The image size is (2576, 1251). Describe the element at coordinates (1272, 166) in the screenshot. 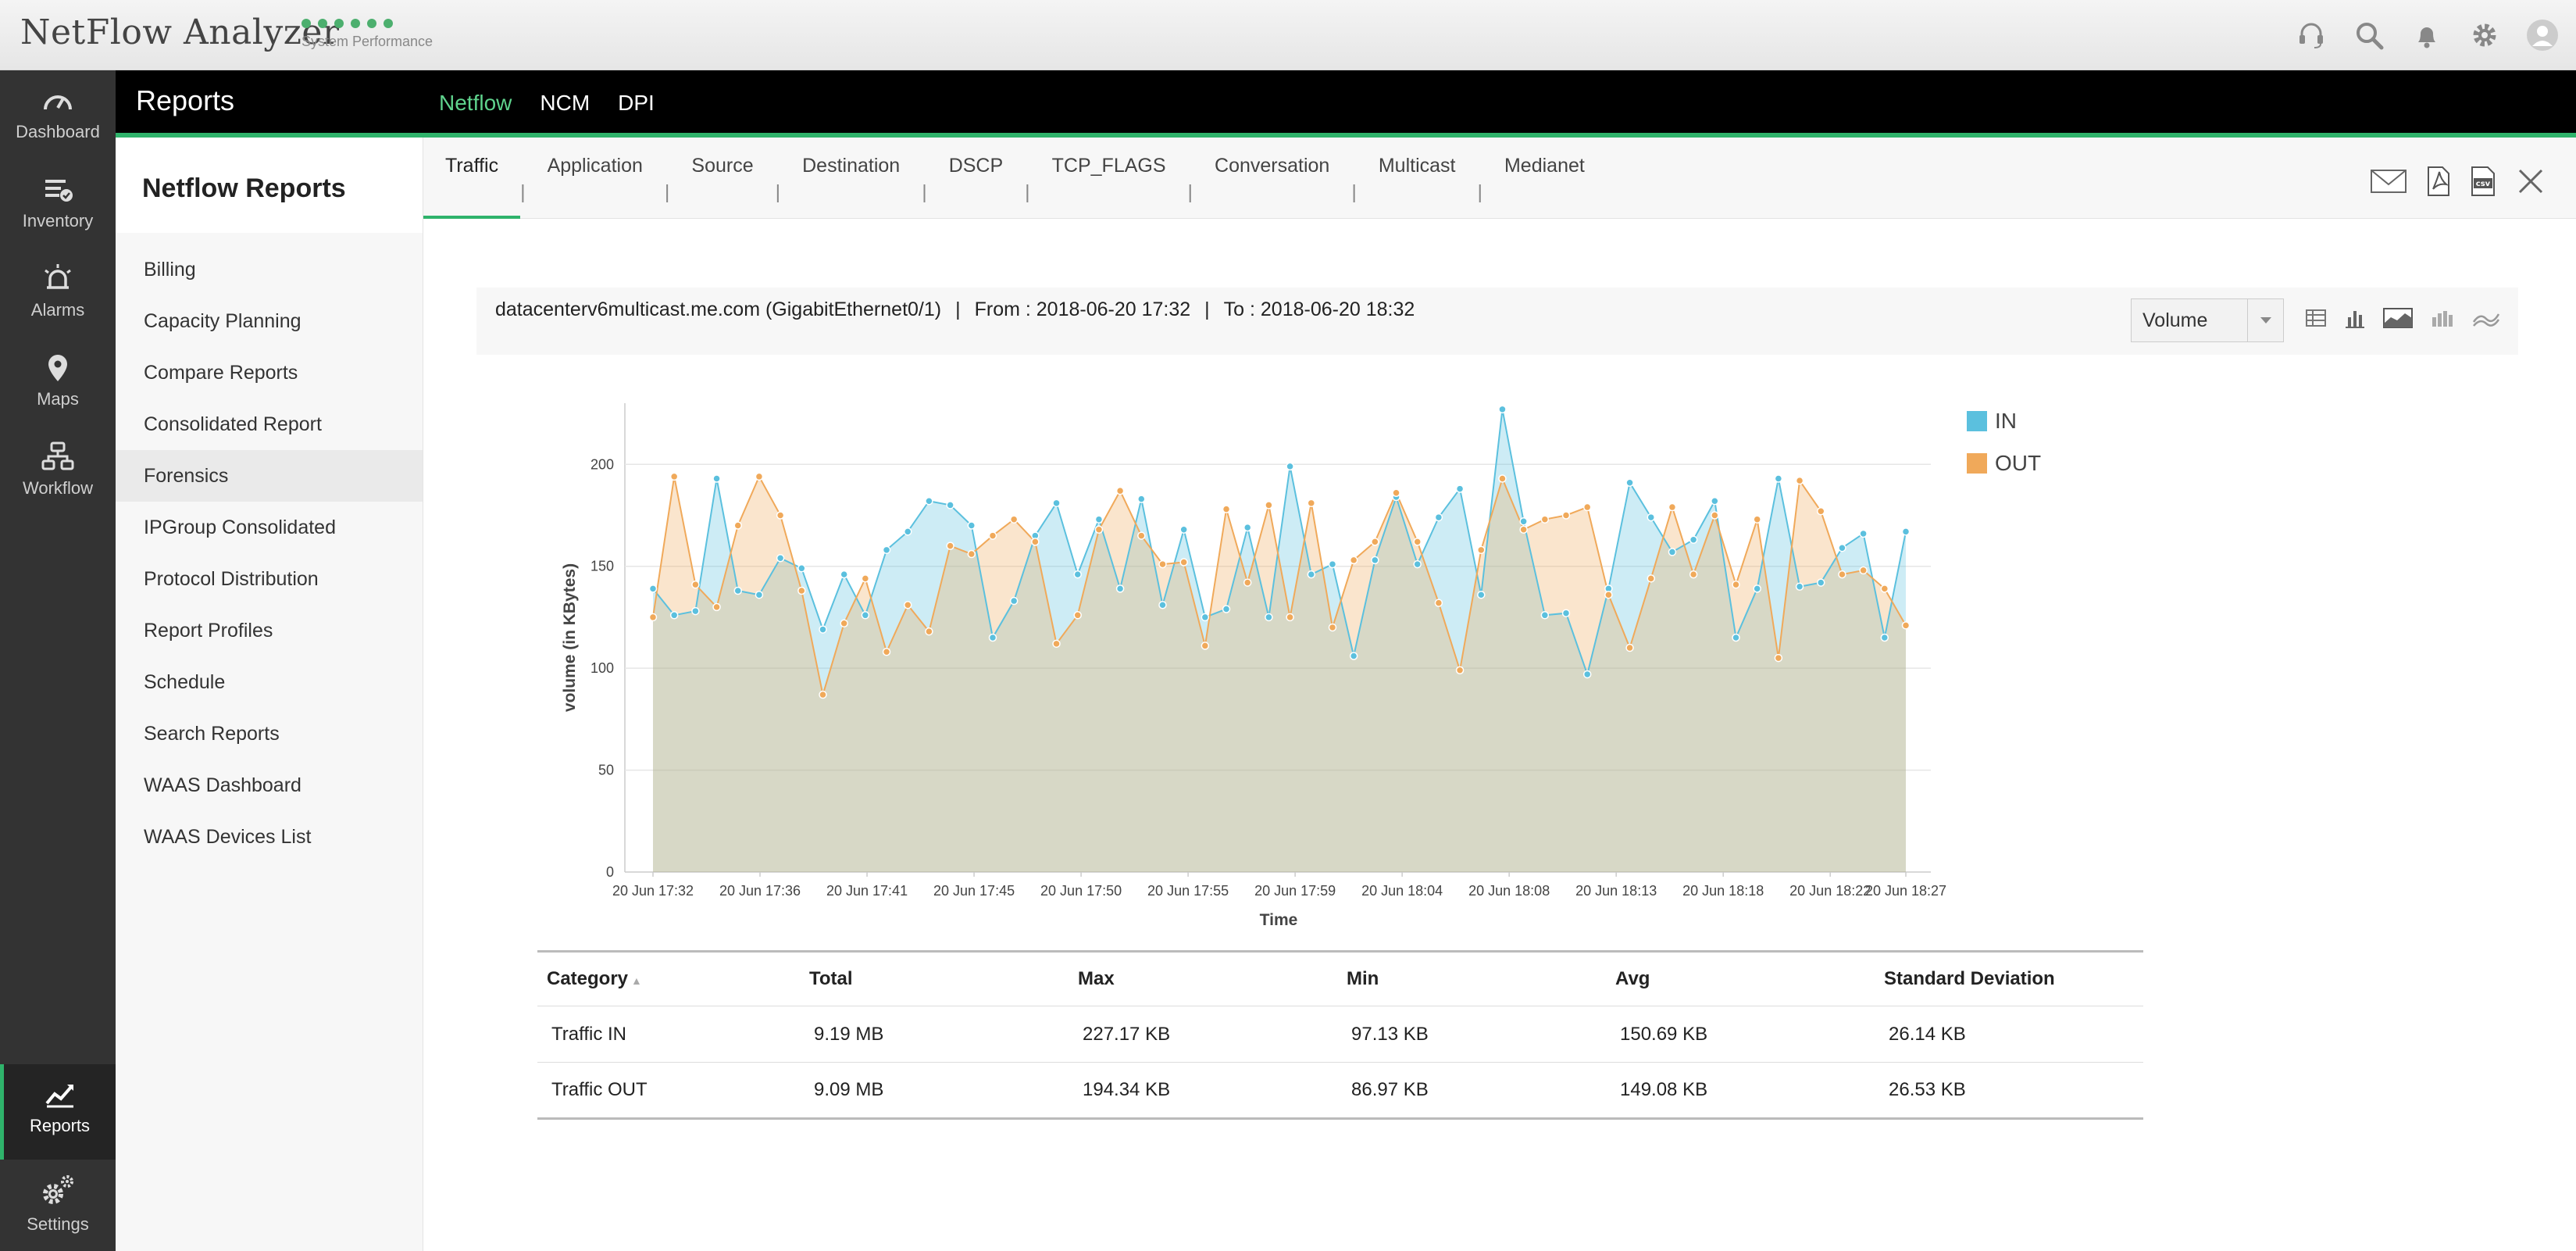

I see `tab-conversation: Conversation` at that location.